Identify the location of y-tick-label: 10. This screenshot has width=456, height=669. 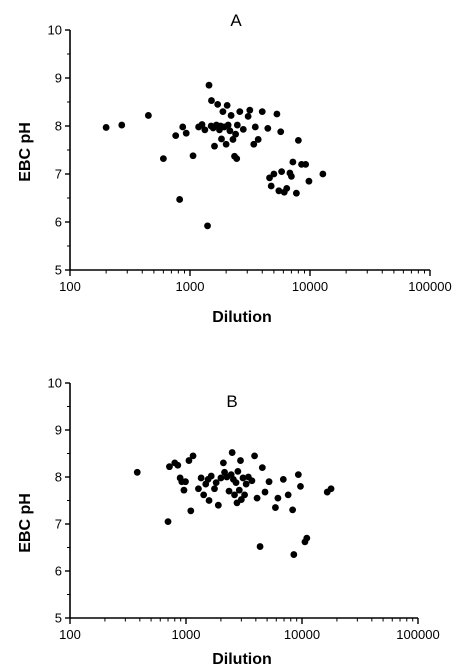
(55, 30).